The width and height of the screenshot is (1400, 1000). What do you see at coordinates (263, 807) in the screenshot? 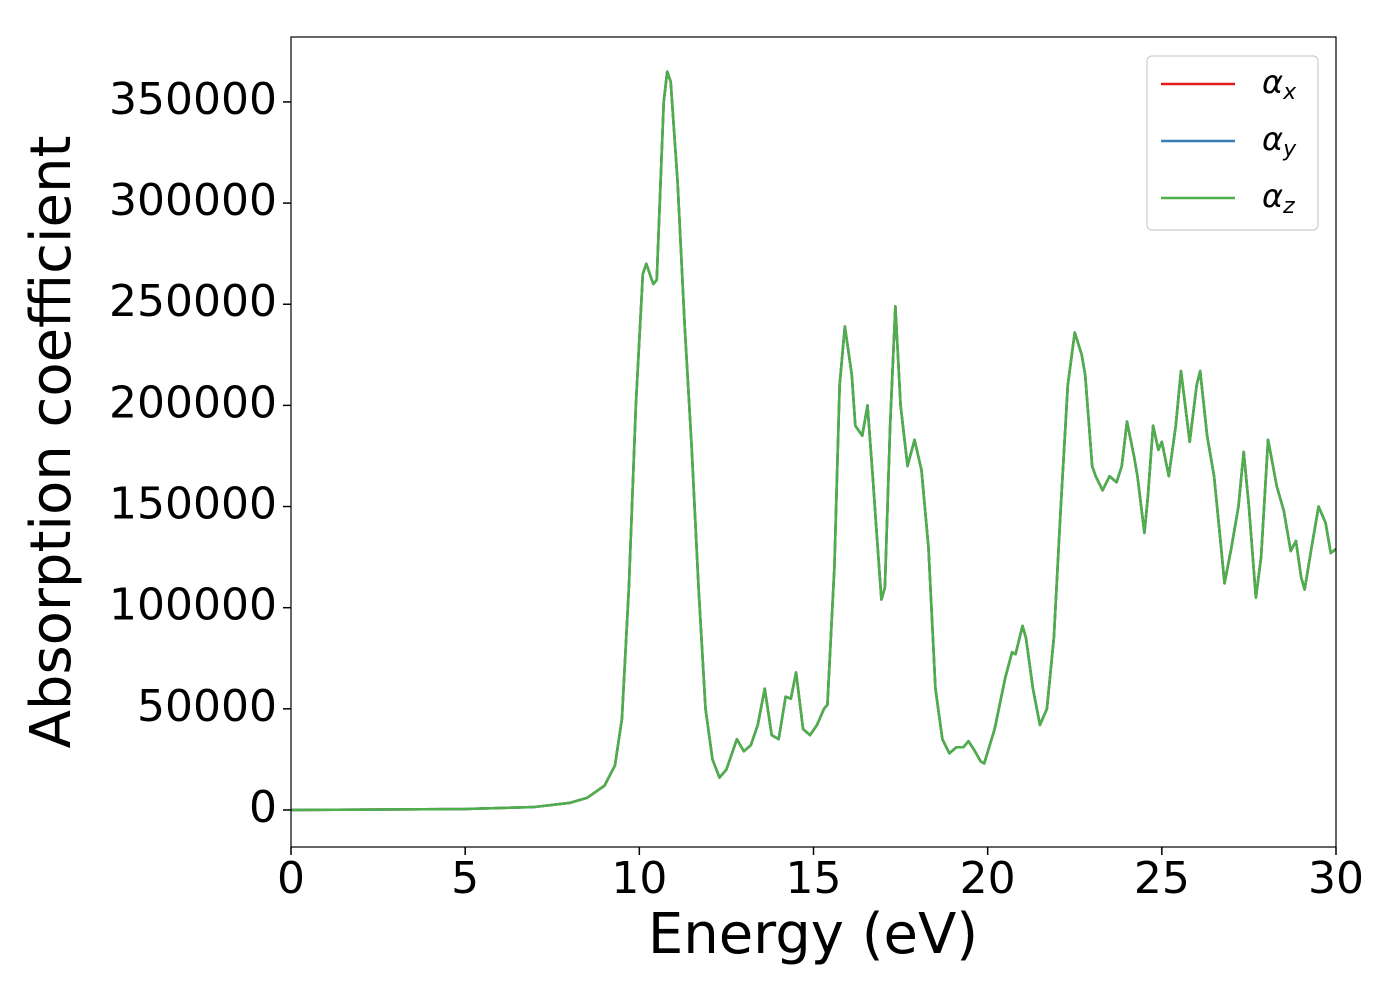
I see `y-tick-label: 0` at bounding box center [263, 807].